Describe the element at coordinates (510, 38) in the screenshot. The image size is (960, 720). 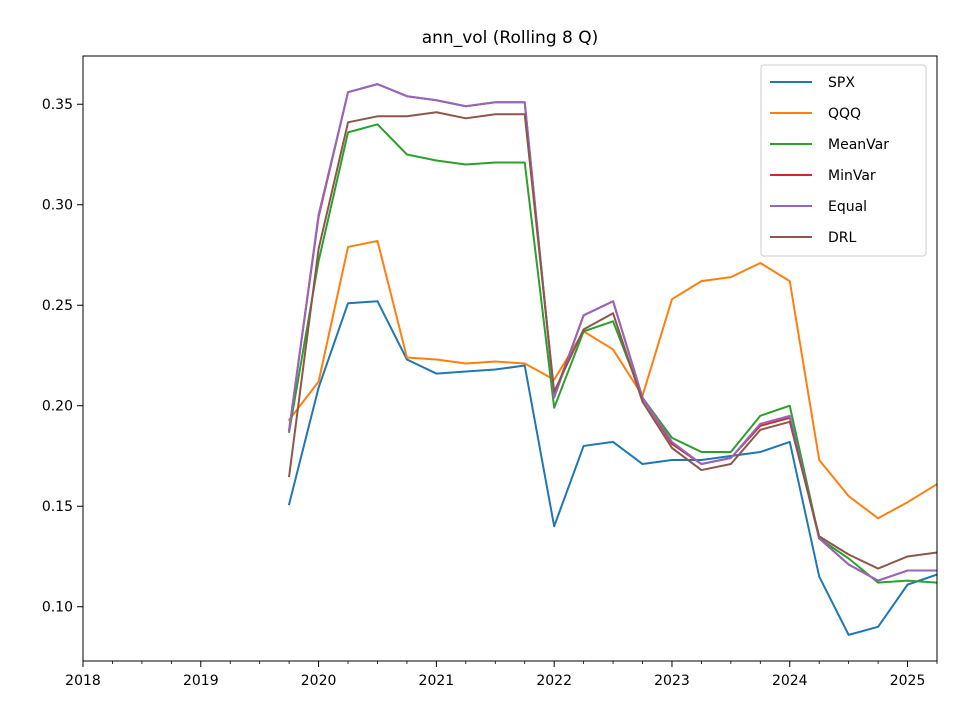
I see `chart-title: ann_vol (Rolling 8 Q)` at that location.